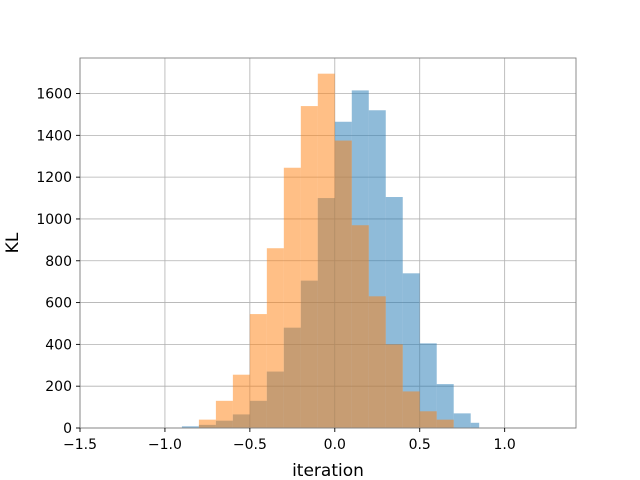 The image size is (640, 480). What do you see at coordinates (335, 445) in the screenshot?
I see `x-tick-label-3: 0.0` at bounding box center [335, 445].